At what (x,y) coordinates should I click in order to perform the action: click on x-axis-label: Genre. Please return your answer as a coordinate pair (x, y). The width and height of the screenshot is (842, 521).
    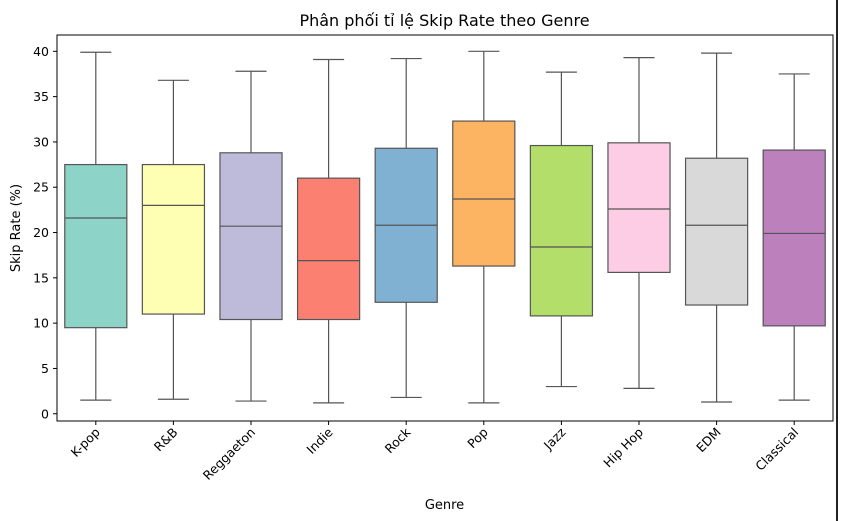
    Looking at the image, I should click on (444, 505).